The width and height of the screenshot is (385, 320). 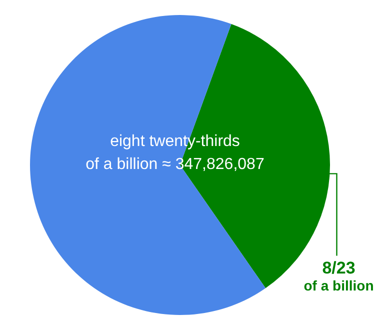 I want to click on slice-label: 8/23 of a billion, so click(x=339, y=276).